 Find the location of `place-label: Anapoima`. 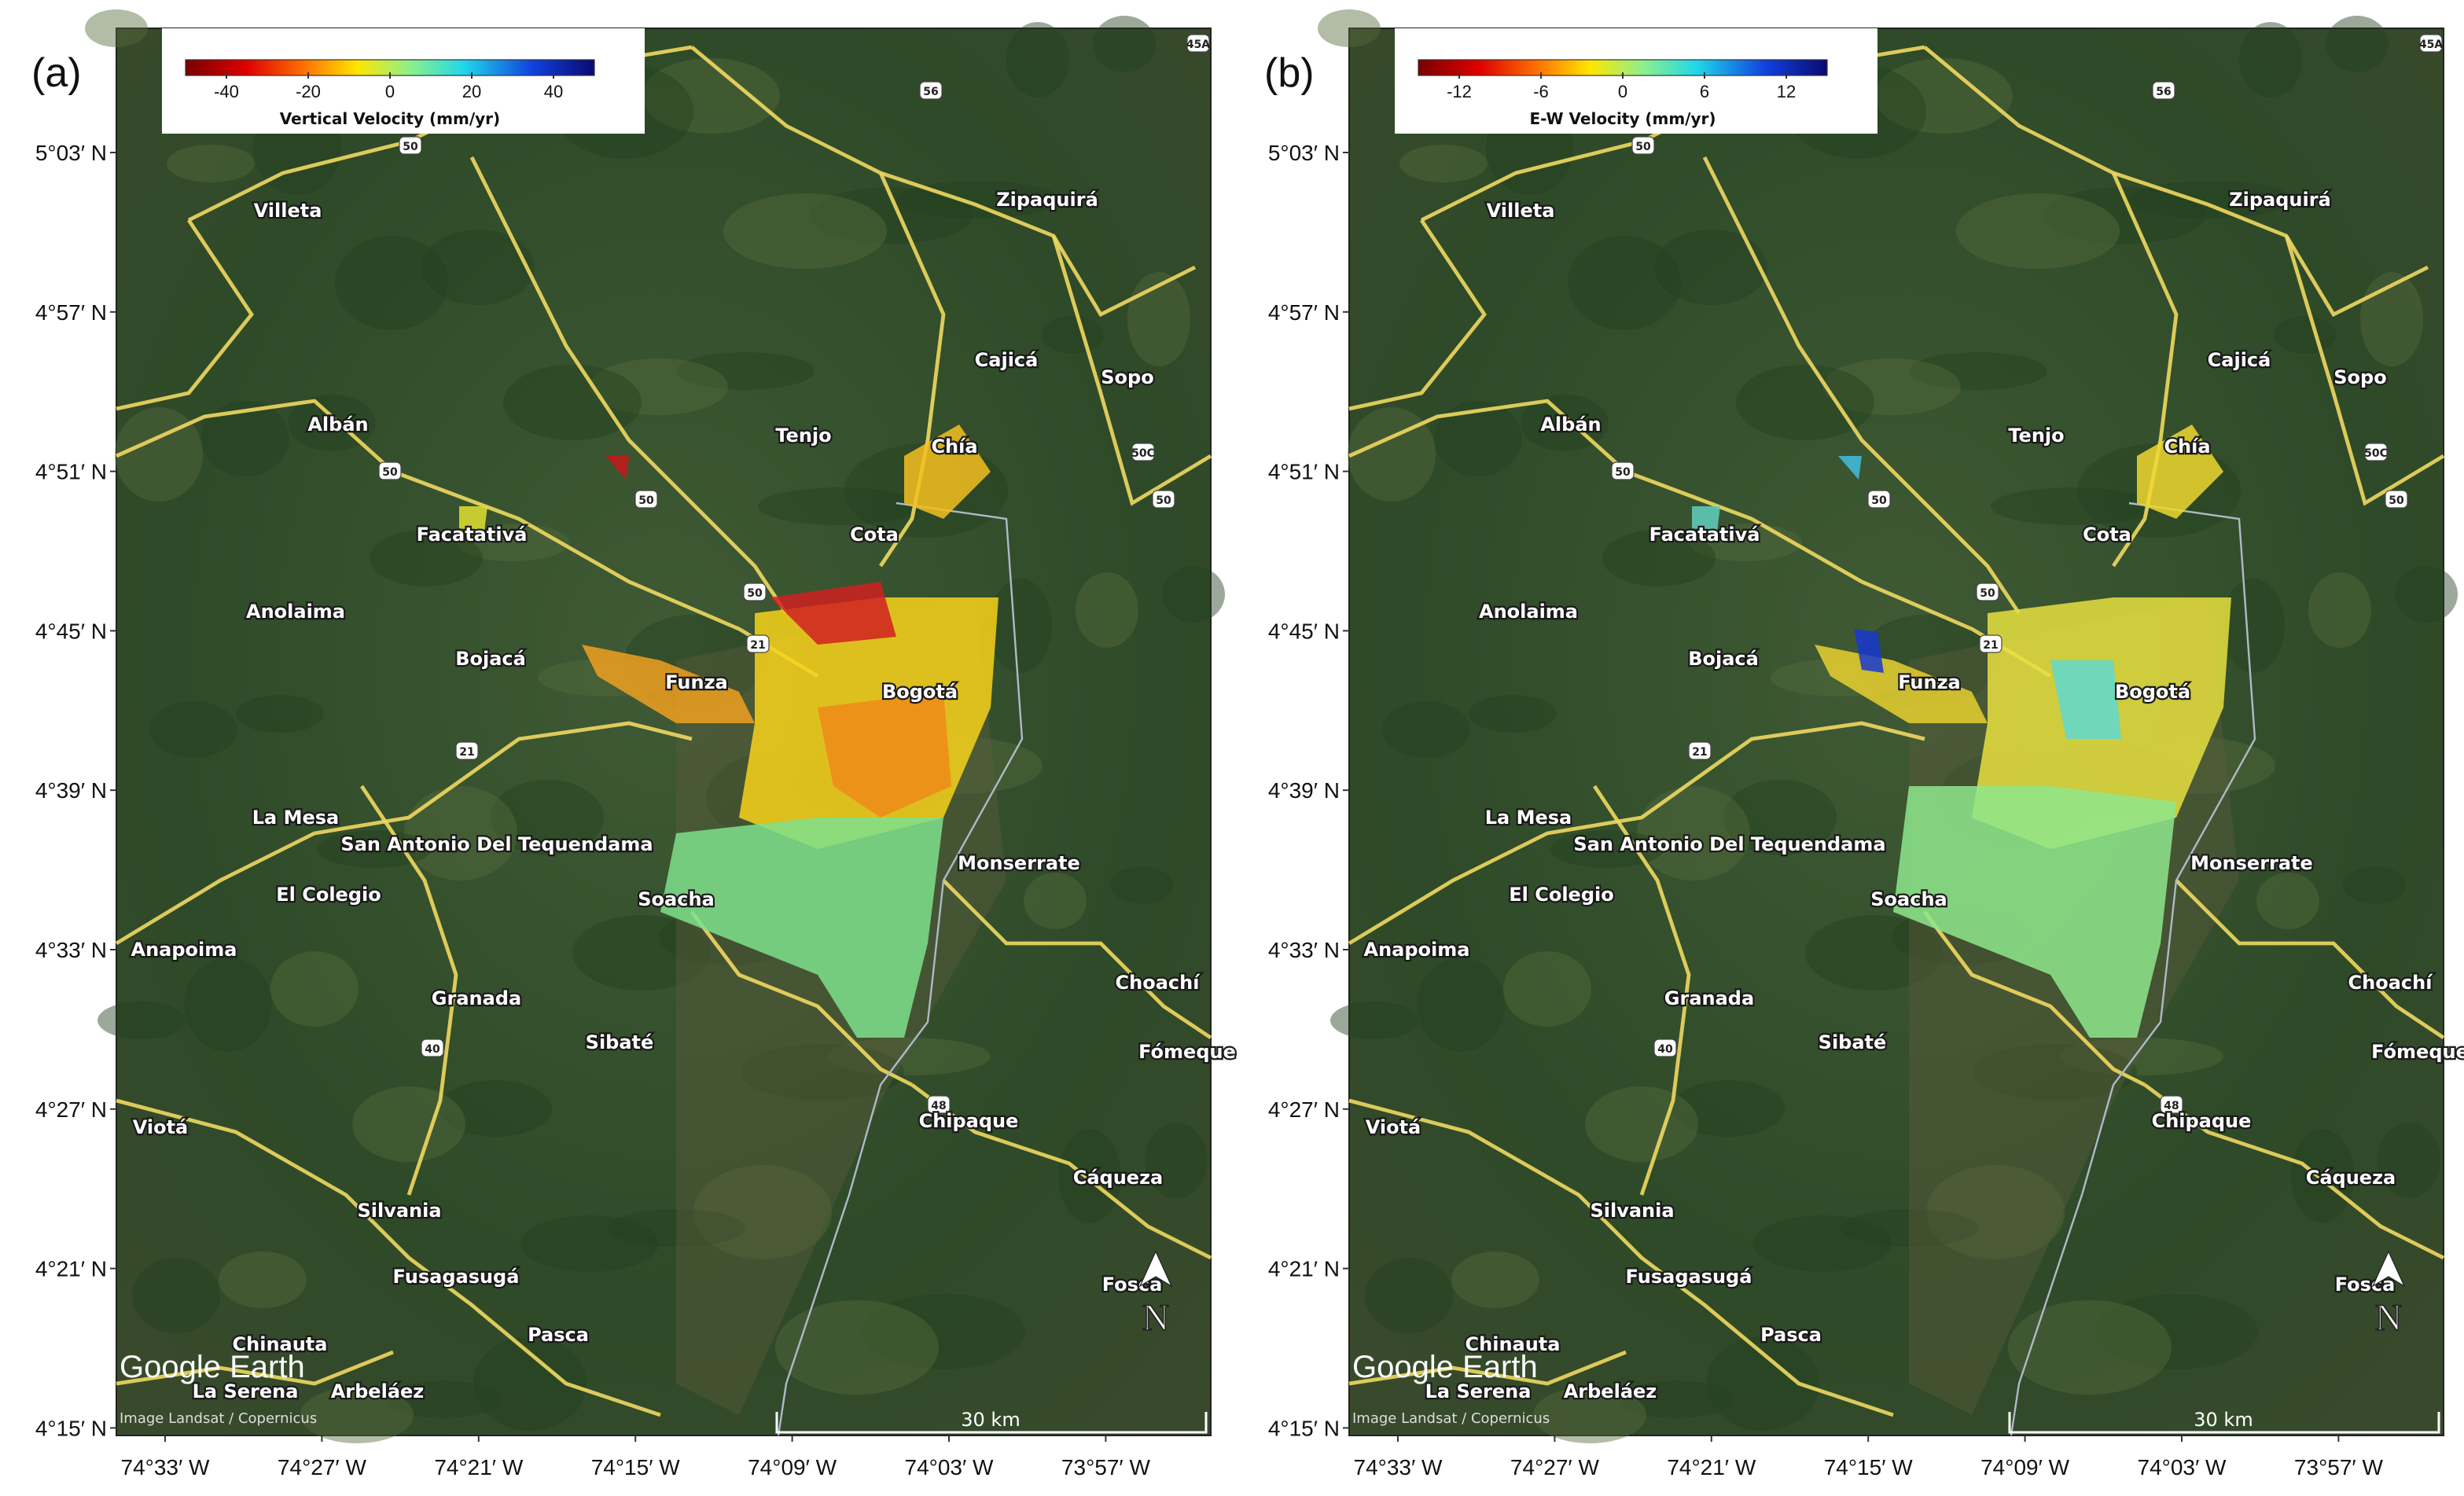

place-label: Anapoima is located at coordinates (1417, 950).